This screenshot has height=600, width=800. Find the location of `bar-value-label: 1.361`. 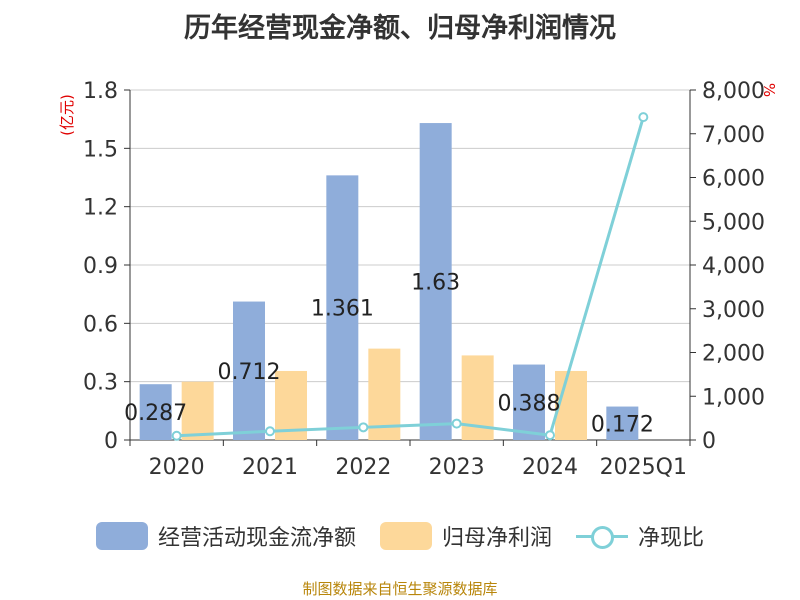

bar-value-label: 1.361 is located at coordinates (342, 309).